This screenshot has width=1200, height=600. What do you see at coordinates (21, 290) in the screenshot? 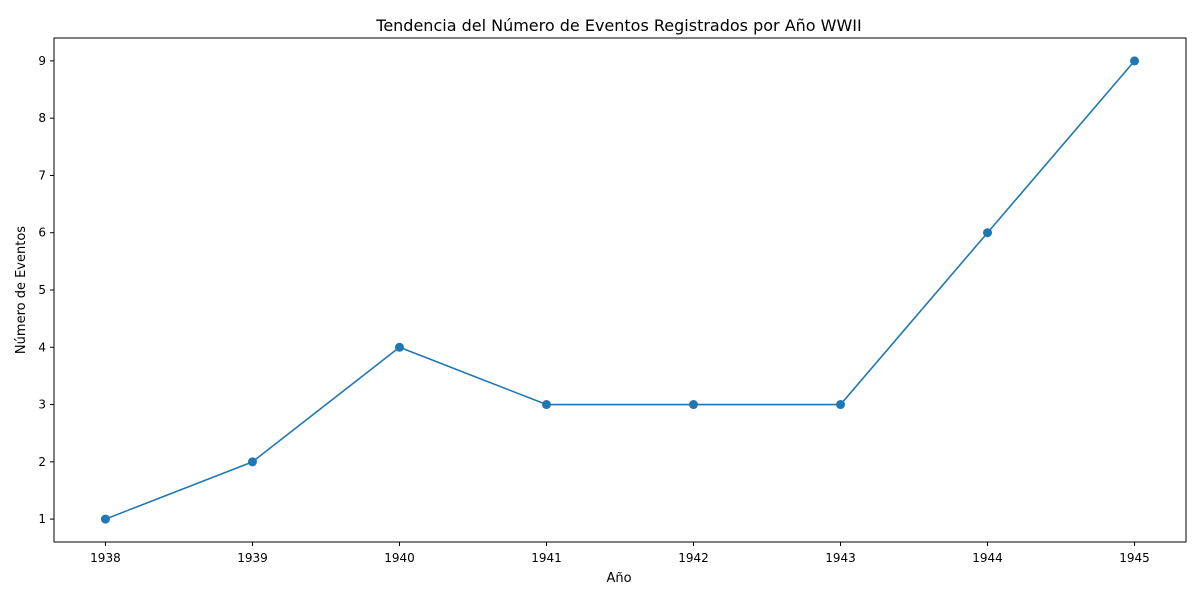
I see `y-axis-label: Número de Eventos` at bounding box center [21, 290].